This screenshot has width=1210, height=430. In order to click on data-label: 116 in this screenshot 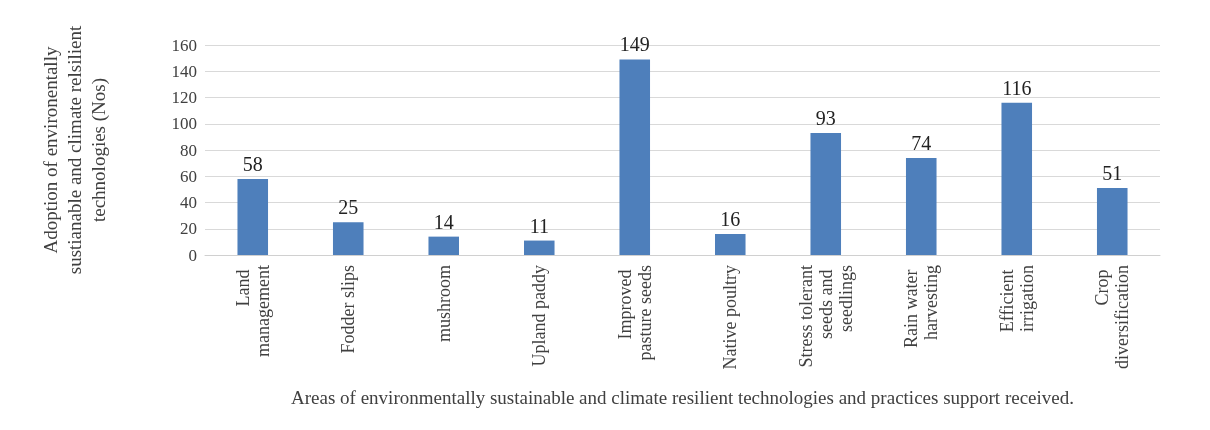, I will do `click(1017, 87)`.